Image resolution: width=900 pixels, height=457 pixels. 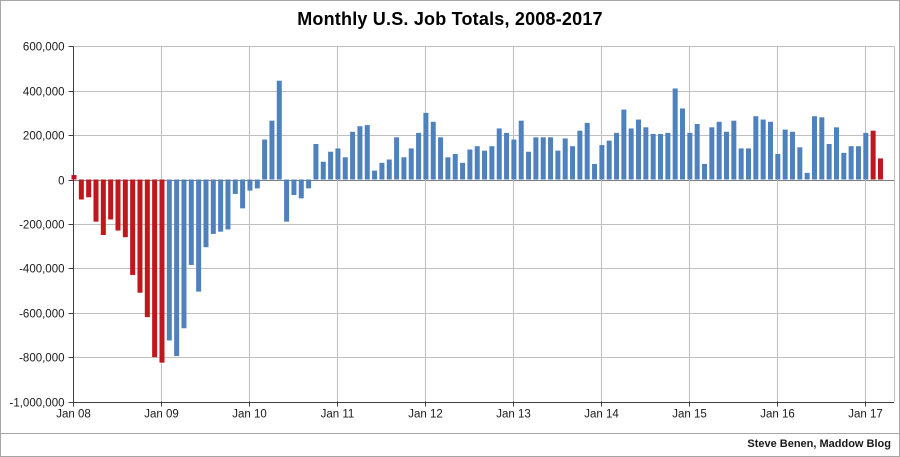 What do you see at coordinates (41, 226) in the screenshot?
I see `y-axis-tick-label: -200,000` at bounding box center [41, 226].